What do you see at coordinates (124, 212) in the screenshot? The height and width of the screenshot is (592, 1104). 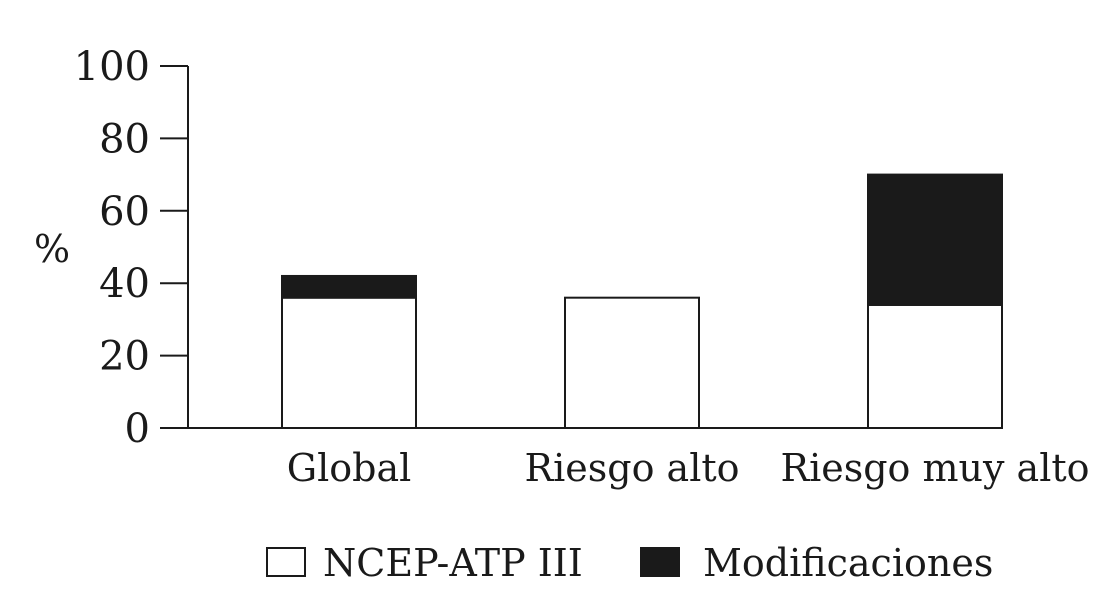 I see `y-tick-label: 60` at bounding box center [124, 212].